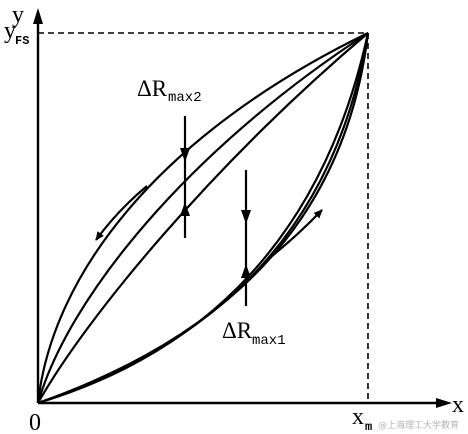 Image resolution: width=468 pixels, height=434 pixels. What do you see at coordinates (121, 213) in the screenshot?
I see `unloading-direction-arrow-icon` at bounding box center [121, 213].